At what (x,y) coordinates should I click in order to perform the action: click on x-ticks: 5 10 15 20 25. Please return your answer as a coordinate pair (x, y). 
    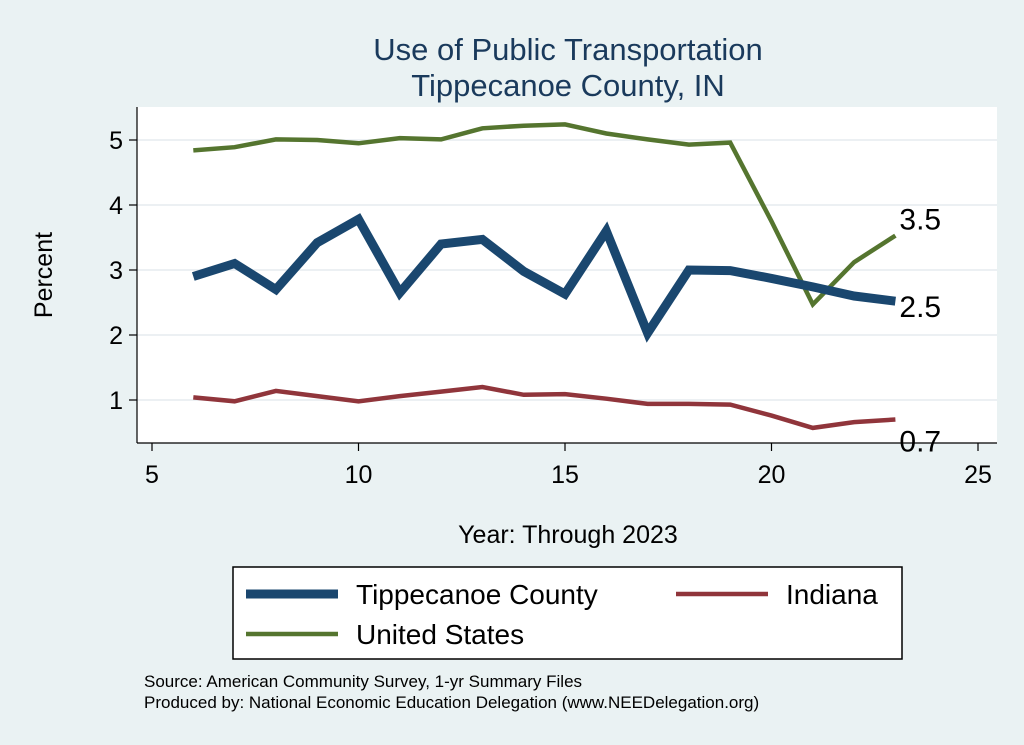
    Looking at the image, I should click on (568, 466).